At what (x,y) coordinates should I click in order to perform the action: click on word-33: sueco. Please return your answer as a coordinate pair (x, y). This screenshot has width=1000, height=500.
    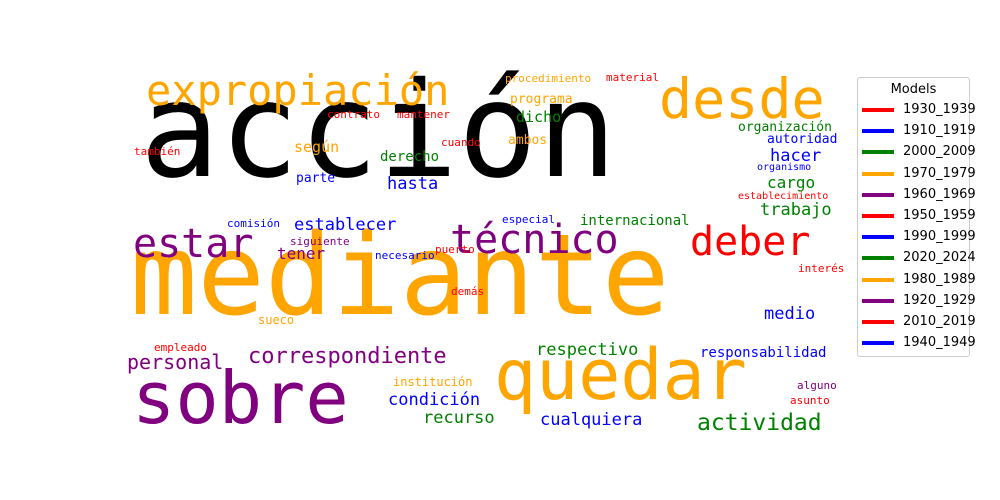
    Looking at the image, I should click on (276, 320).